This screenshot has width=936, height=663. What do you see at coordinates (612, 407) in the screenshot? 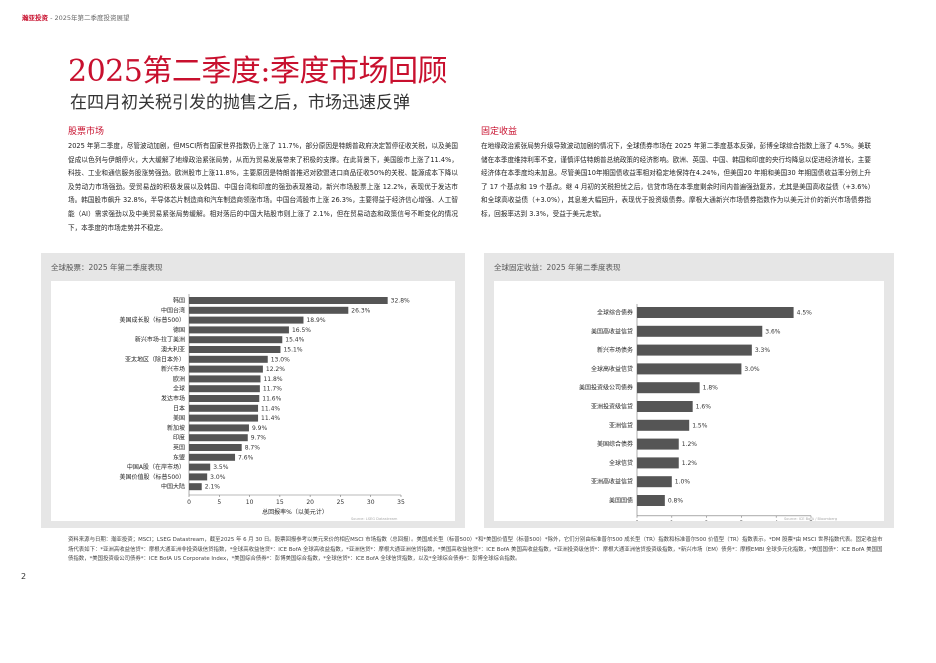
I see `bond-category-label: 亚洲投资级信贷` at bounding box center [612, 407].